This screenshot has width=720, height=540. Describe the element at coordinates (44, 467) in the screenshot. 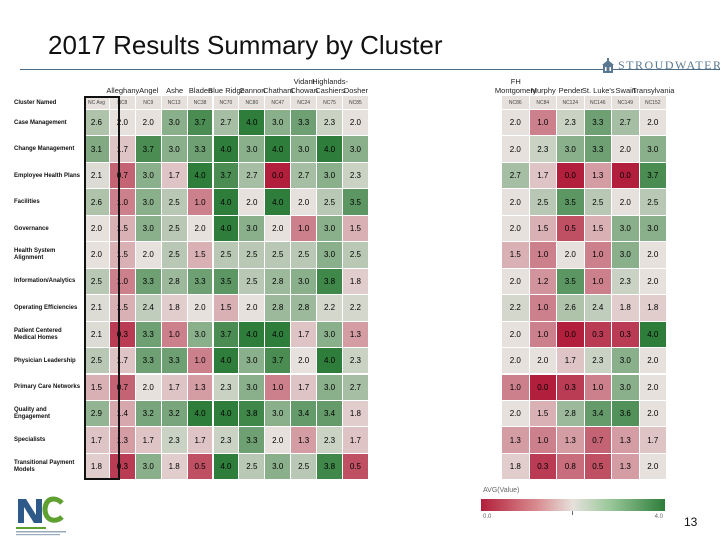

I see `row-label: Transitional Payment Models` at that location.